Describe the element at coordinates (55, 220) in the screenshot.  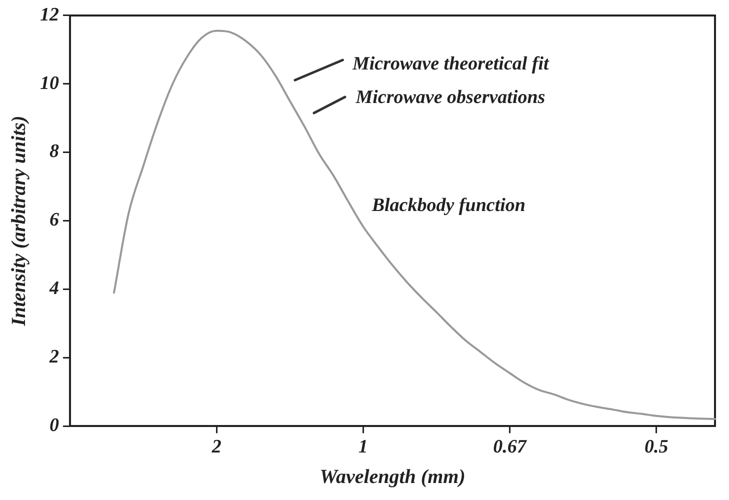
I see `y-tick-label: 6` at that location.